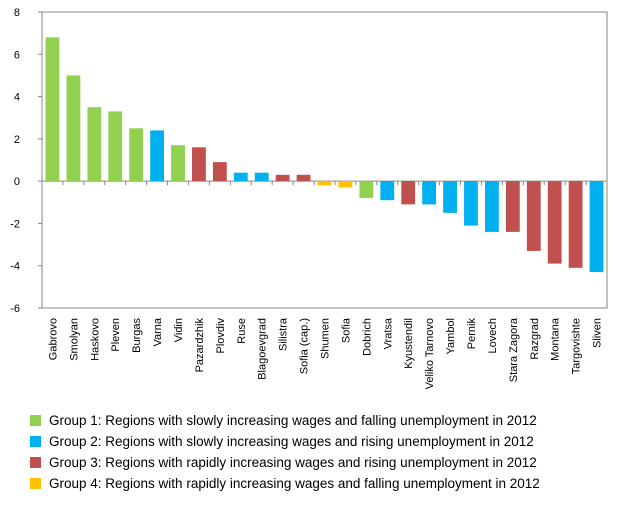 This screenshot has width=619, height=526. Describe the element at coordinates (17, 140) in the screenshot. I see `y-tick-label: 2` at that location.